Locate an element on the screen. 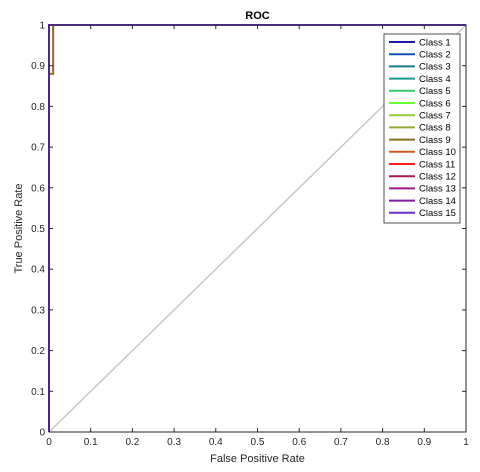  legend-label-class-6: Class 6 is located at coordinates (435, 103).